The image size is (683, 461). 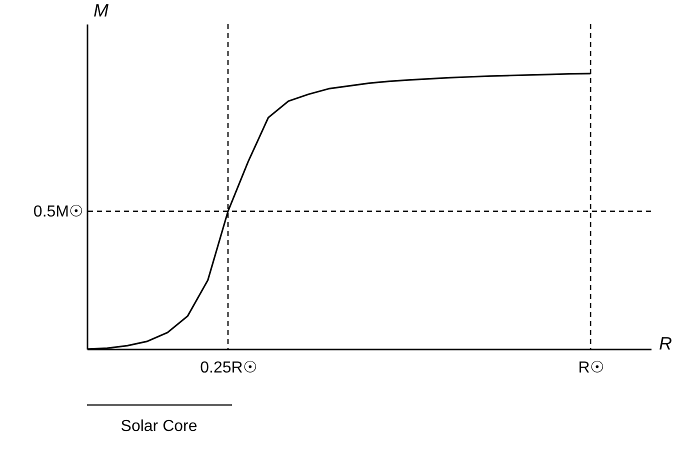 I want to click on x-tick-label: 0.25R☉, so click(x=228, y=368).